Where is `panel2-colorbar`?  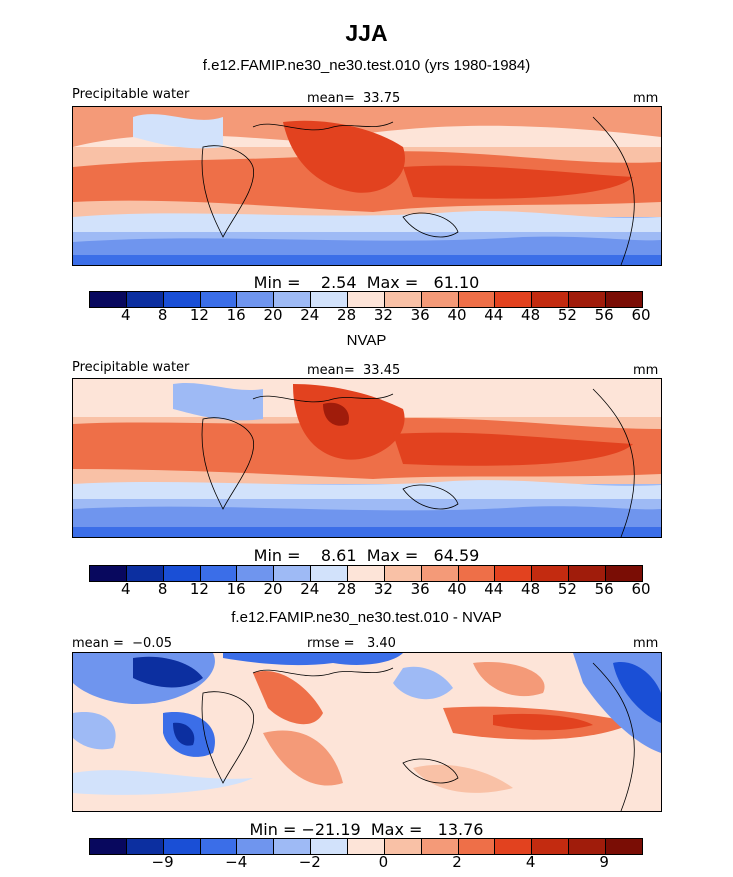 panel2-colorbar is located at coordinates (366, 573).